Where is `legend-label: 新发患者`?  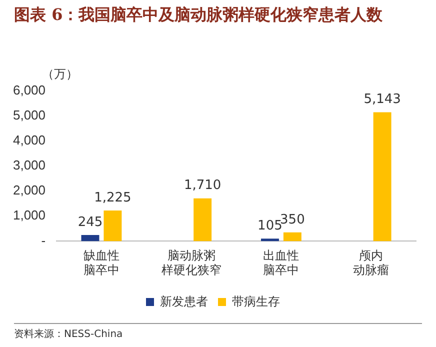 legend-label: 新发患者 is located at coordinates (184, 301).